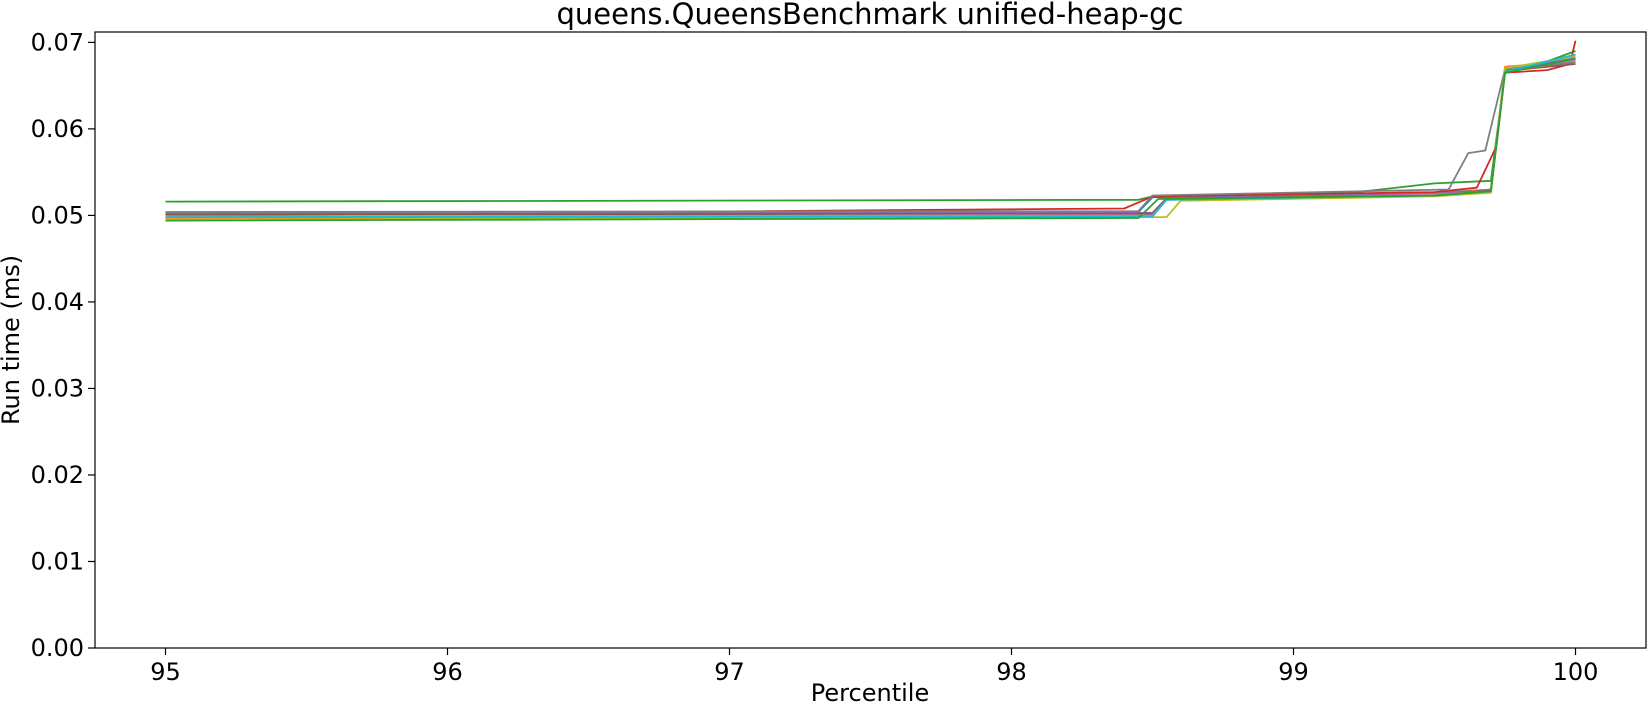 The height and width of the screenshot is (710, 1648). Describe the element at coordinates (57, 42) in the screenshot. I see `y-tick-label: 0.07` at that location.